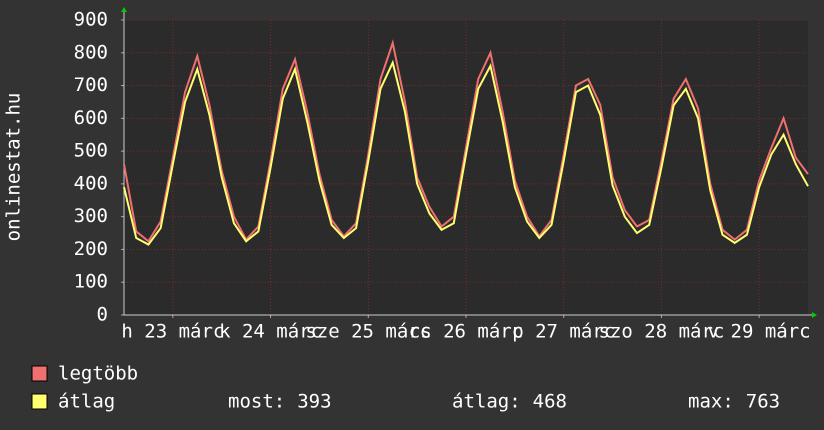 This screenshot has height=430, width=824. Describe the element at coordinates (91, 118) in the screenshot. I see `y-tick-label: 600` at that location.